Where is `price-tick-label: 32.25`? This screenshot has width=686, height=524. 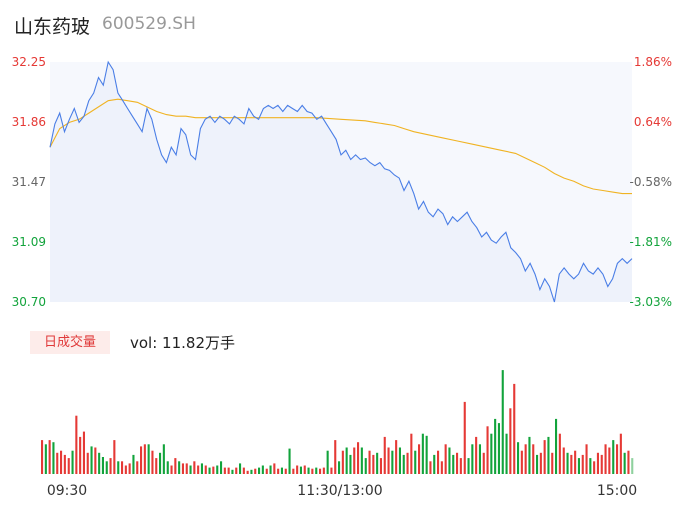
price-tick-label: 32.25 is located at coordinates (29, 62).